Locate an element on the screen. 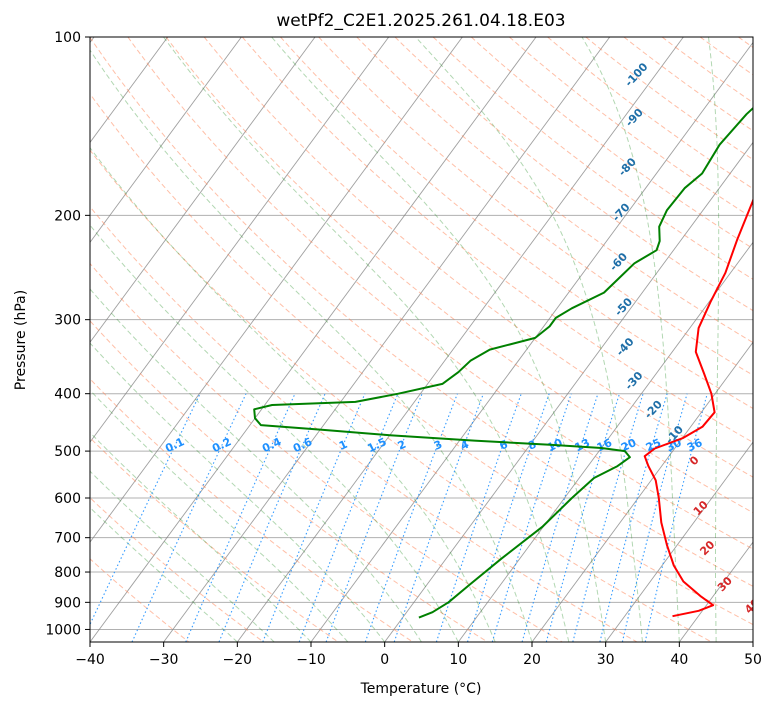 This screenshot has height=708, width=775. mixing-ratio-label: 1.5 is located at coordinates (376, 445).